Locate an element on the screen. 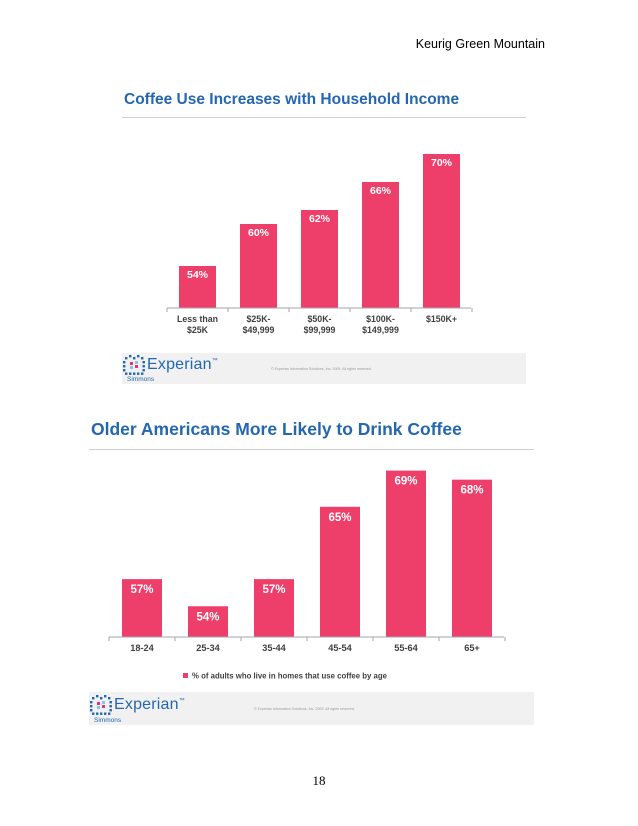  category-label: 18-24 is located at coordinates (142, 648).